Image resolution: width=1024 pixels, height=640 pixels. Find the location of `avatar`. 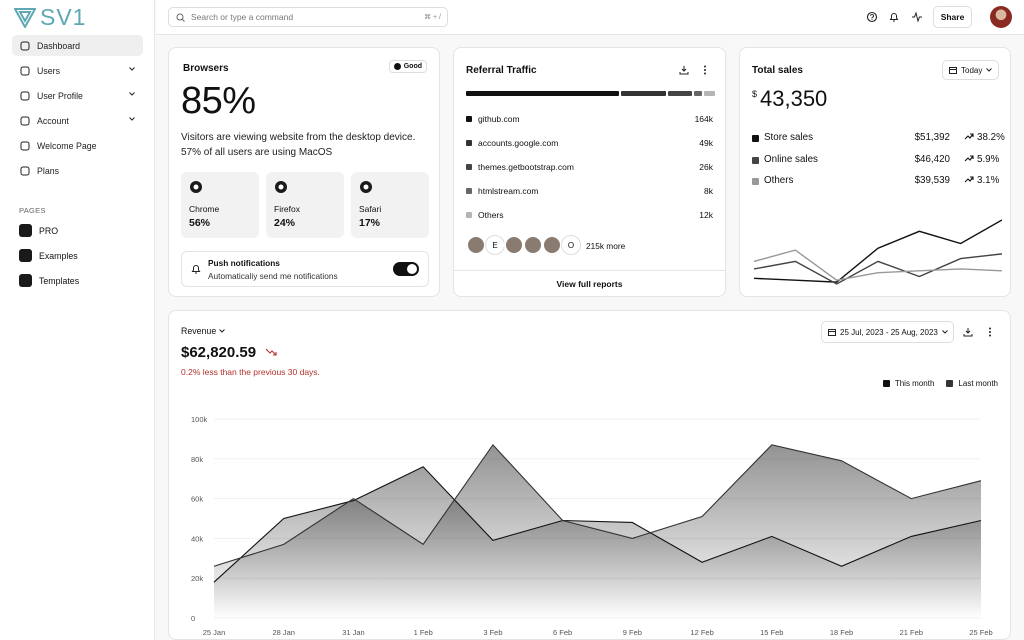

avatar is located at coordinates (514, 245).